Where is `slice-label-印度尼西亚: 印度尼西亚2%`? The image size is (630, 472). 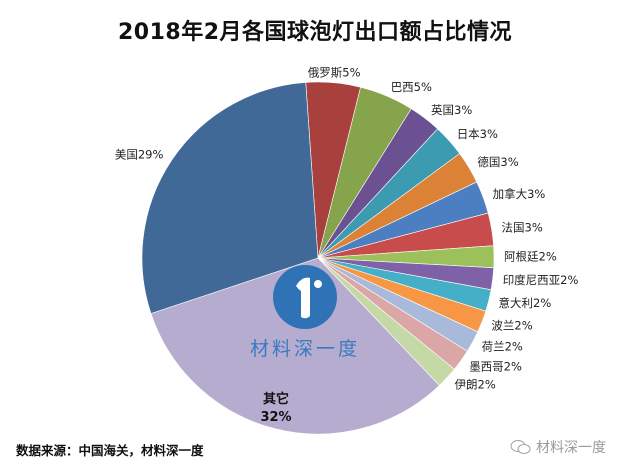 slice-label-印度尼西亚: 印度尼西亚2% is located at coordinates (541, 280).